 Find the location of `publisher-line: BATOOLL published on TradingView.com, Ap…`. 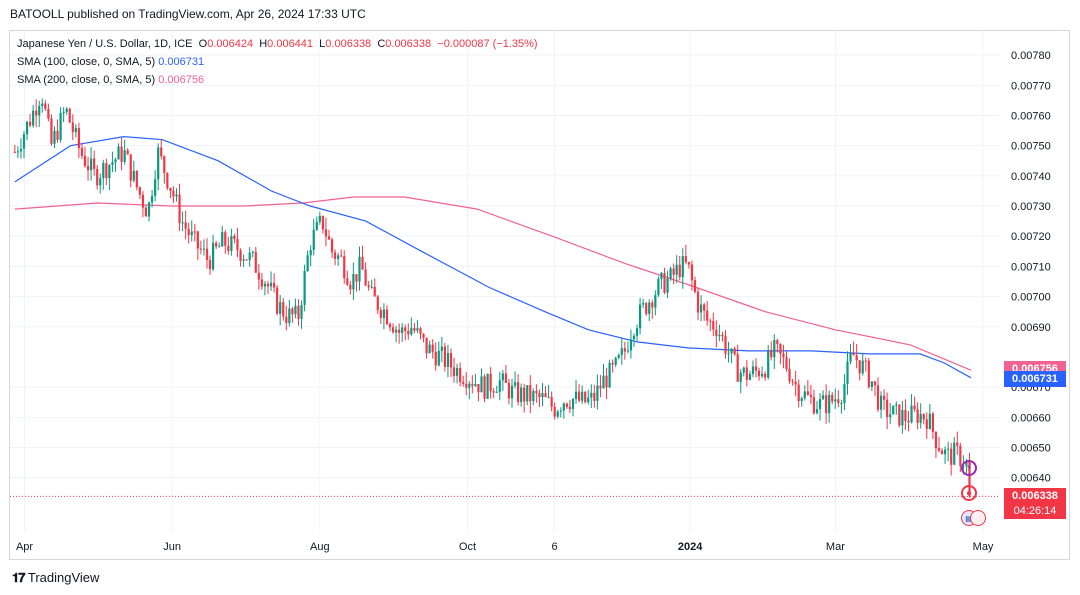

publisher-line: BATOOLL published on TradingView.com, Ap… is located at coordinates (188, 14).